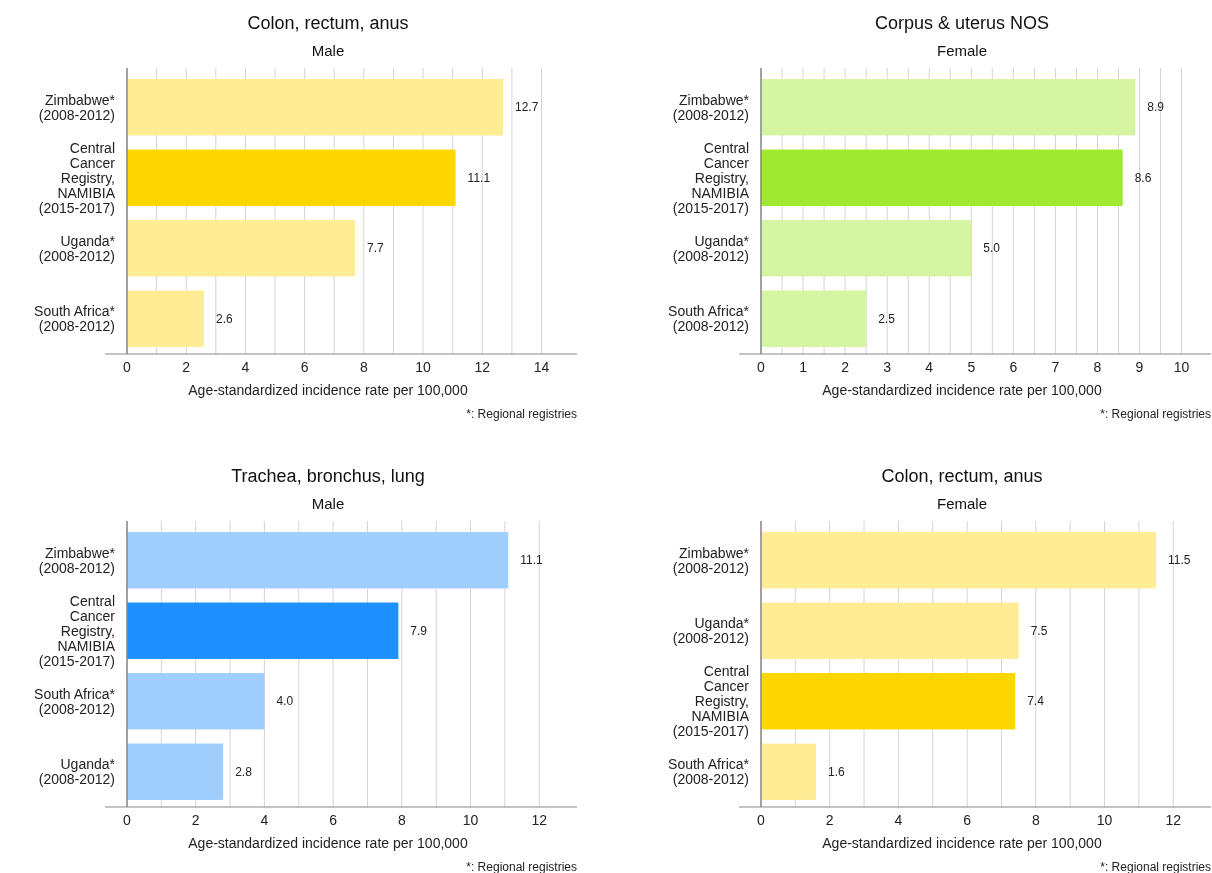  Describe the element at coordinates (1179, 560) in the screenshot. I see `data-label: 11.5` at that location.